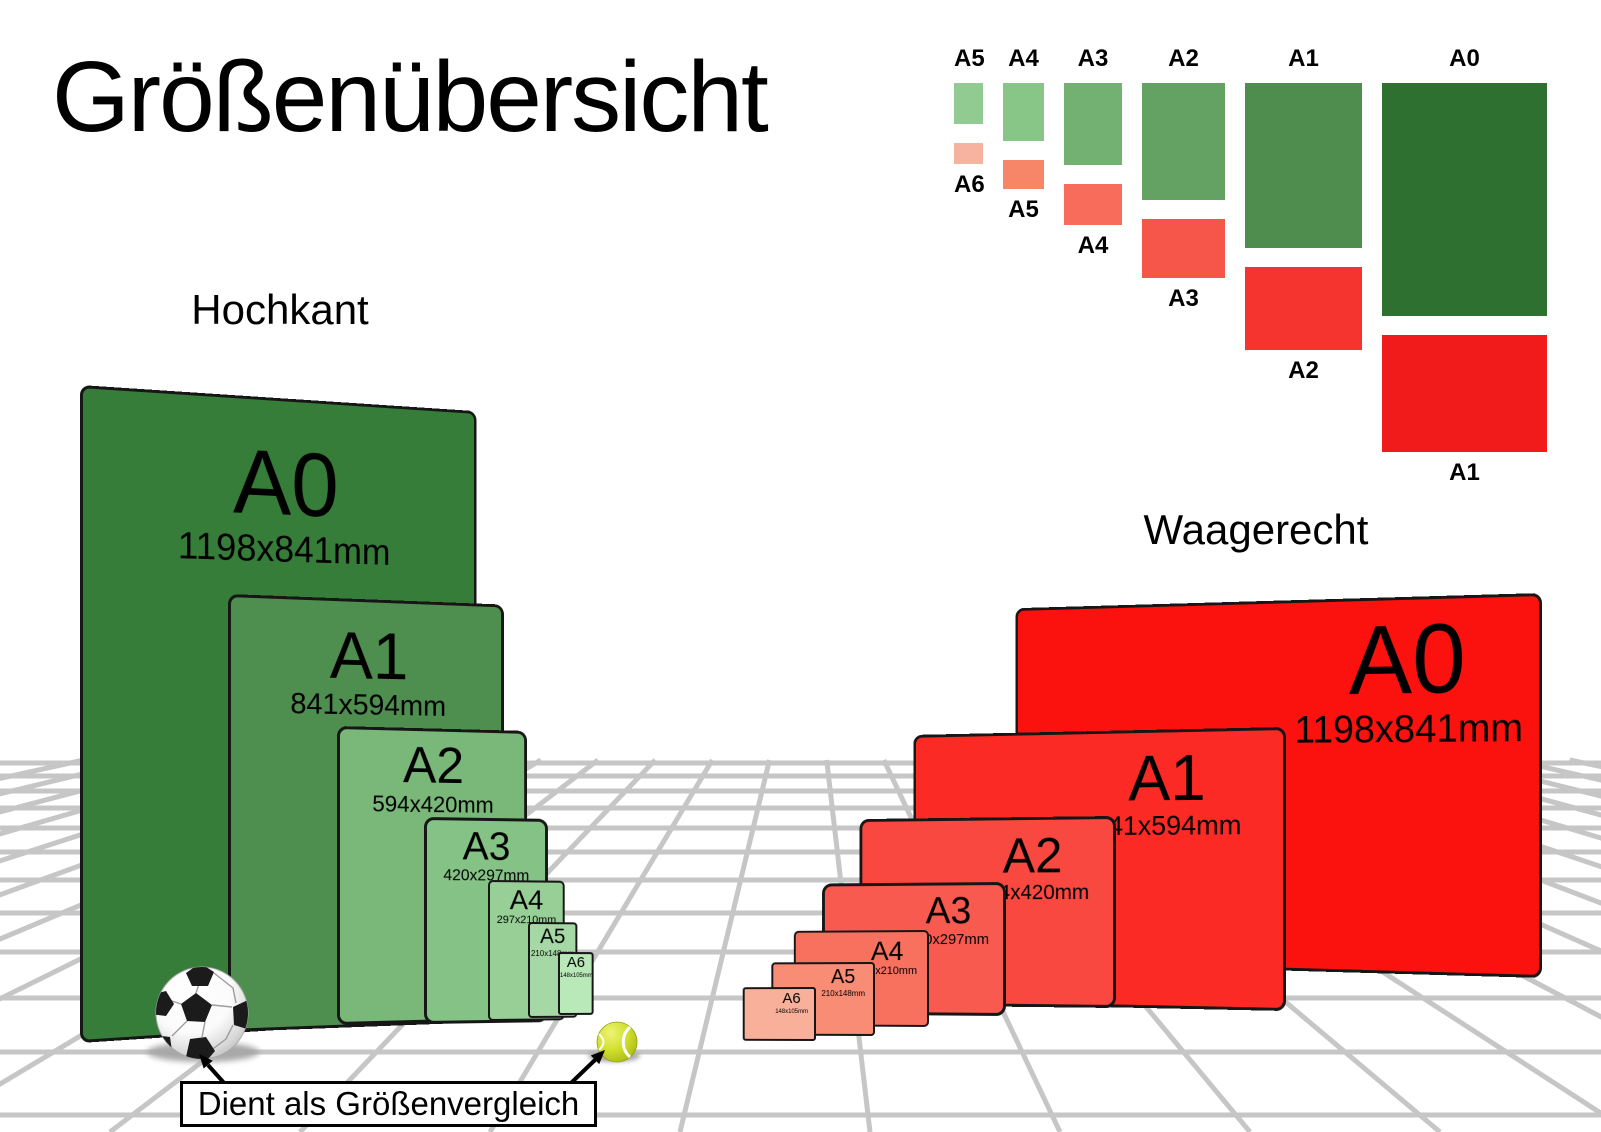 The height and width of the screenshot is (1132, 1601). What do you see at coordinates (969, 184) in the screenshot?
I see `mini-landscape-label: A6` at bounding box center [969, 184].